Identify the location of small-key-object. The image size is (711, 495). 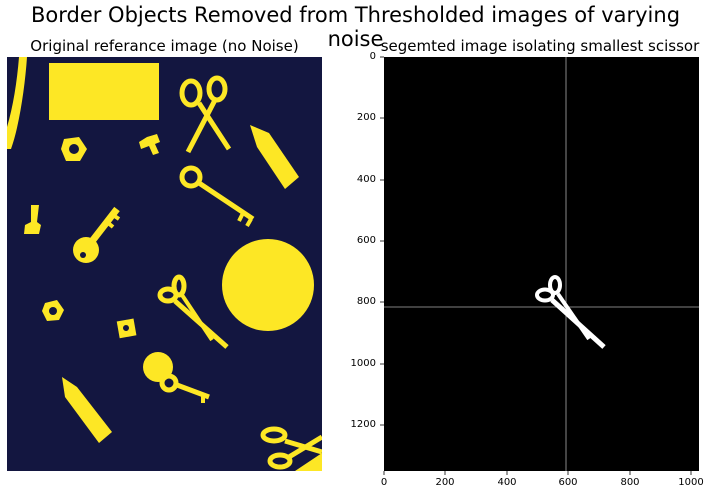
(32, 219).